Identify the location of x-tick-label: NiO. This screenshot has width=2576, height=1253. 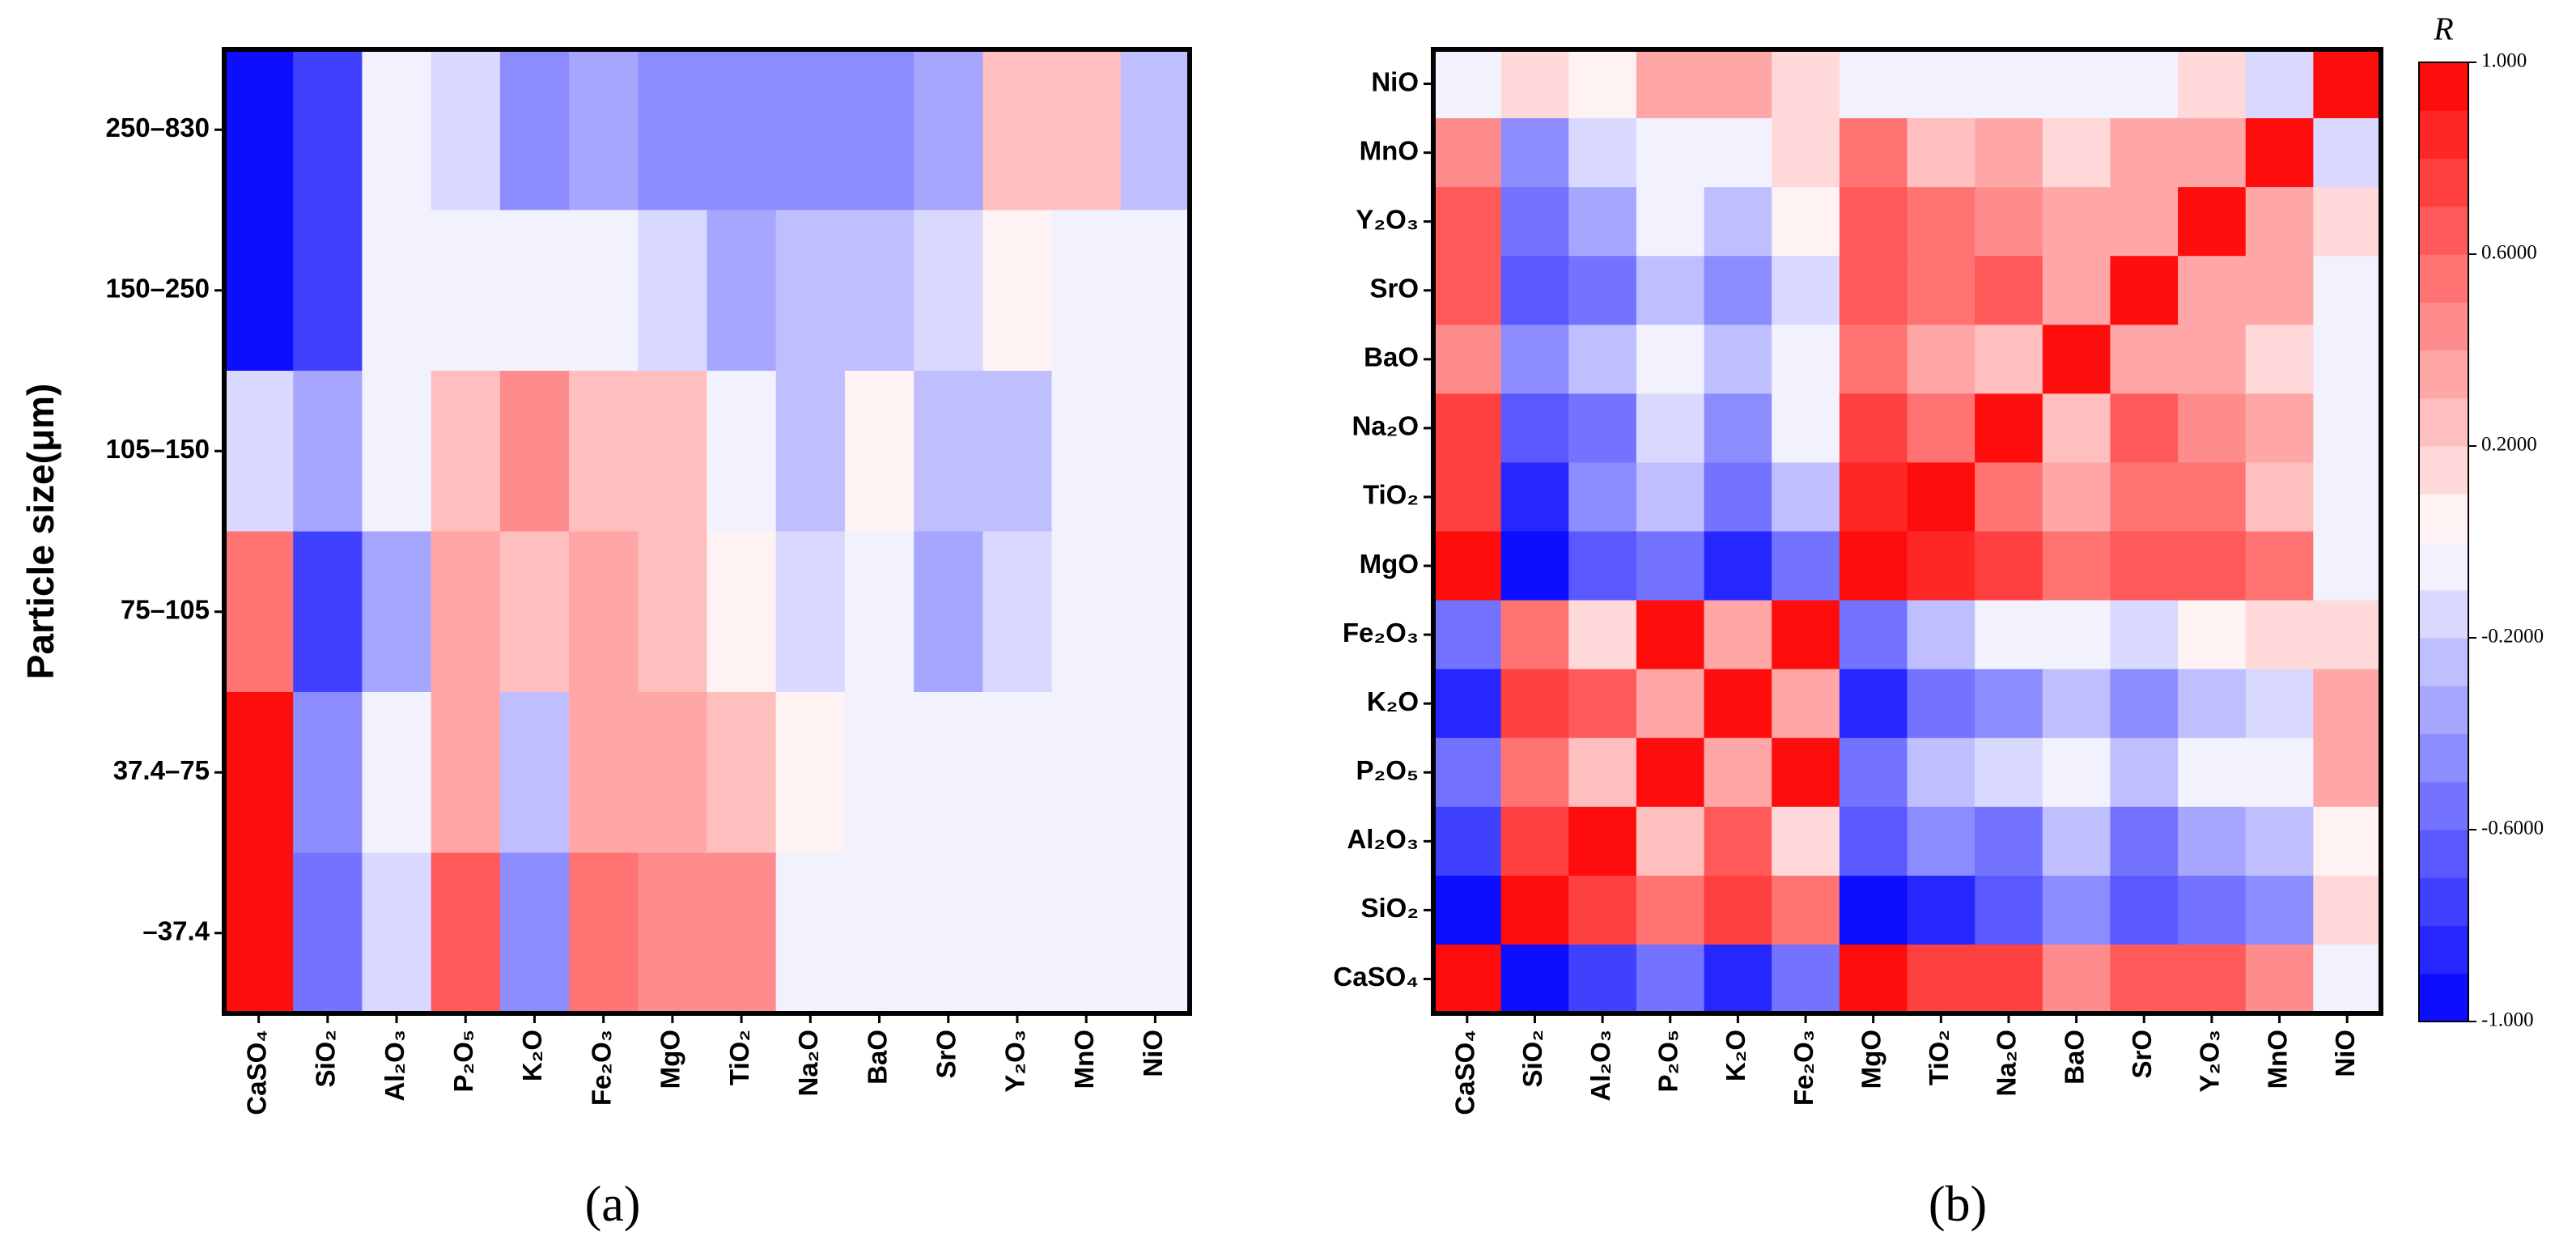
(1153, 1054).